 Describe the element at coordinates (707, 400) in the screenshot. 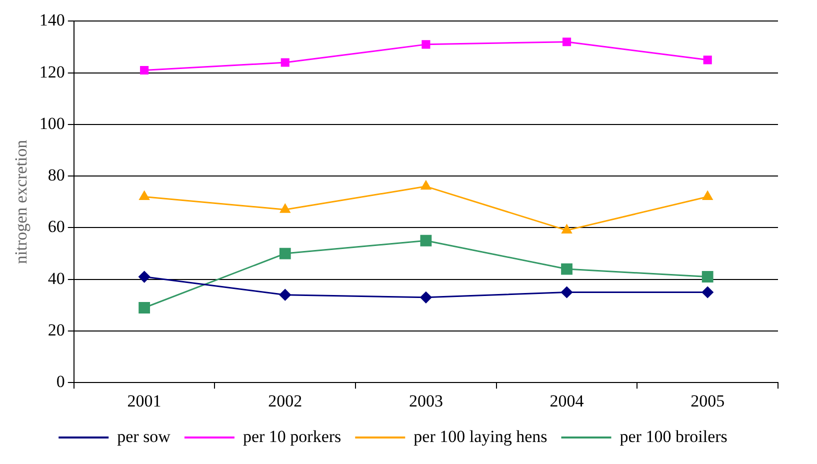

I see `x-tick-label: 2005` at that location.